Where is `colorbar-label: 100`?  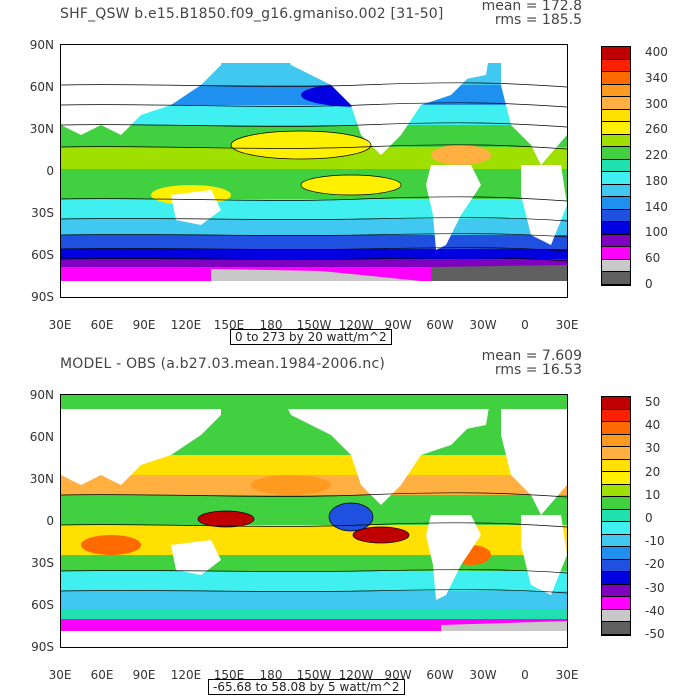 colorbar-label: 100 is located at coordinates (656, 232).